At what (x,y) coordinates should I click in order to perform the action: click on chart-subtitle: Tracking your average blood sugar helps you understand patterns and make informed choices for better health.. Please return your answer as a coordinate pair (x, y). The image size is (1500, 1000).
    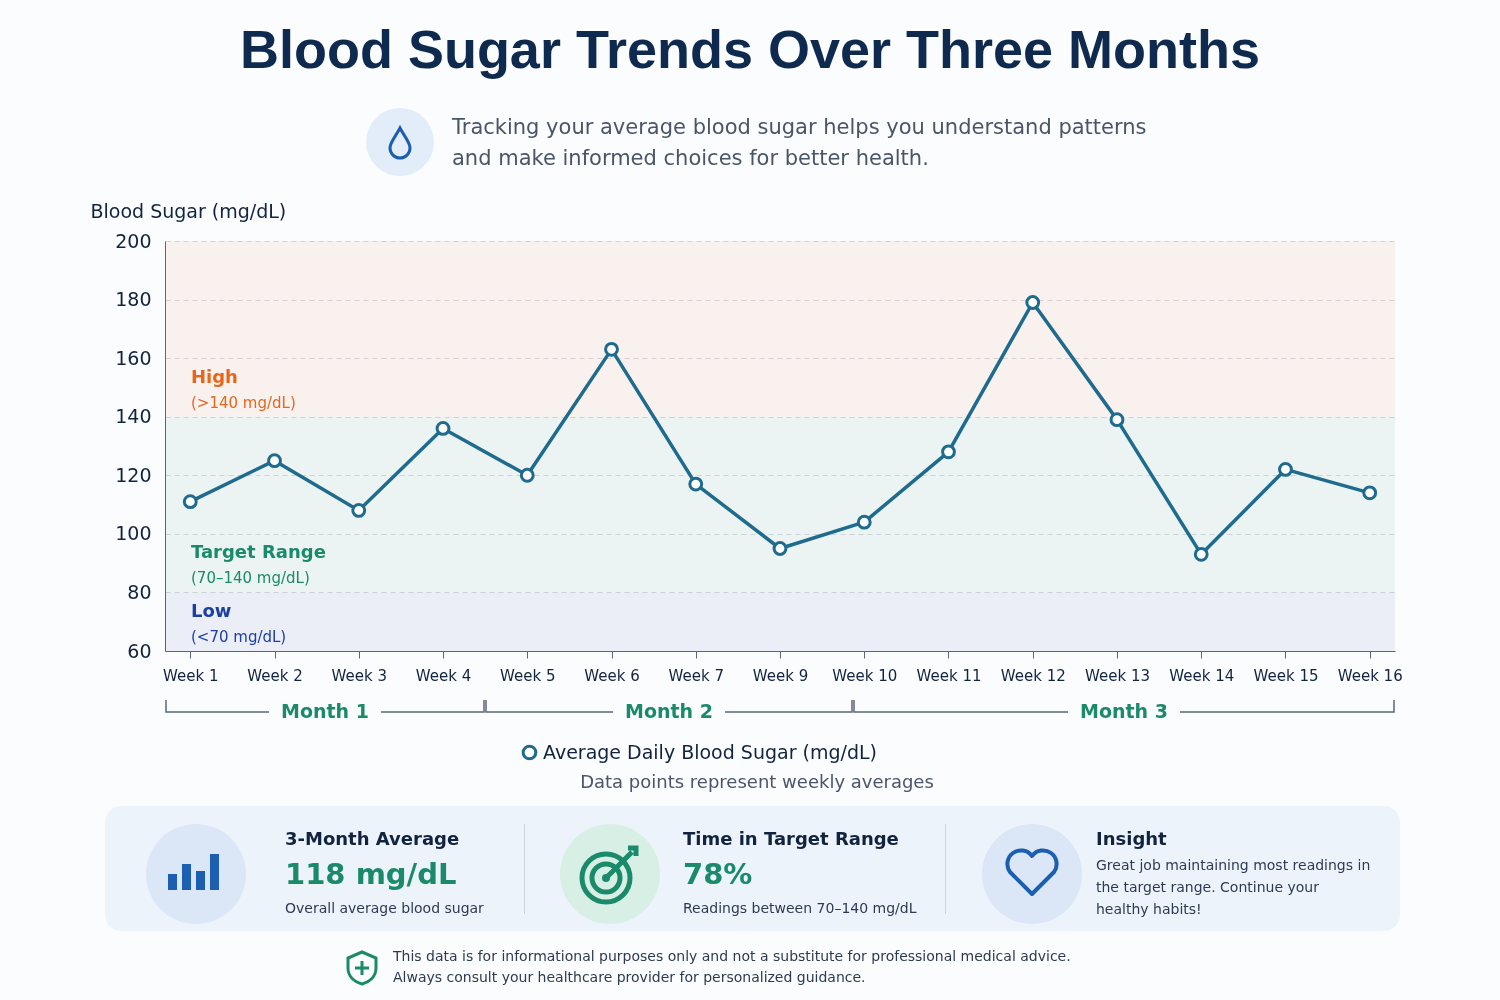
    Looking at the image, I should click on (800, 143).